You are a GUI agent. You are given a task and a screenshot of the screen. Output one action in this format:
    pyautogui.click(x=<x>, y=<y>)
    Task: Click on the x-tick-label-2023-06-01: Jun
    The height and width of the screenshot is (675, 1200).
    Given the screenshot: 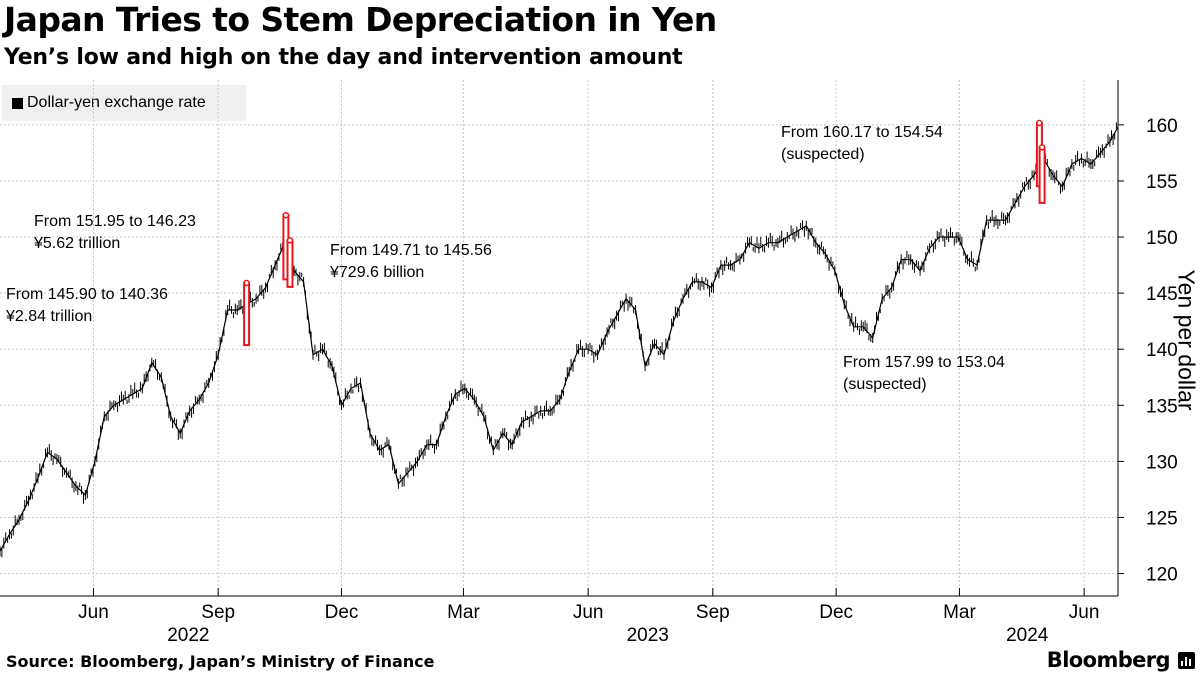 What is the action you would take?
    pyautogui.click(x=588, y=612)
    